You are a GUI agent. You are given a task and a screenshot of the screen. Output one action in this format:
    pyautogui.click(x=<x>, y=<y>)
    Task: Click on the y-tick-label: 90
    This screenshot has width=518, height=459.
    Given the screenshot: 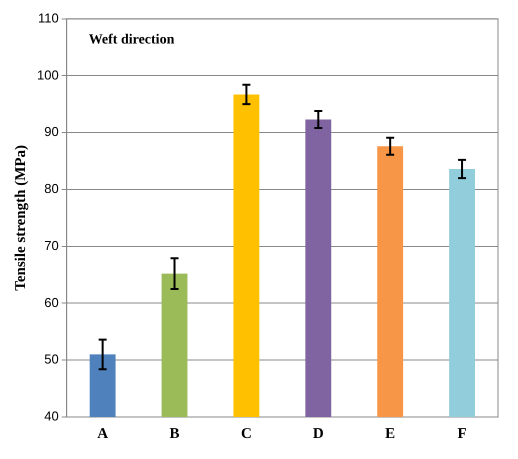 What is the action you would take?
    pyautogui.click(x=51, y=132)
    